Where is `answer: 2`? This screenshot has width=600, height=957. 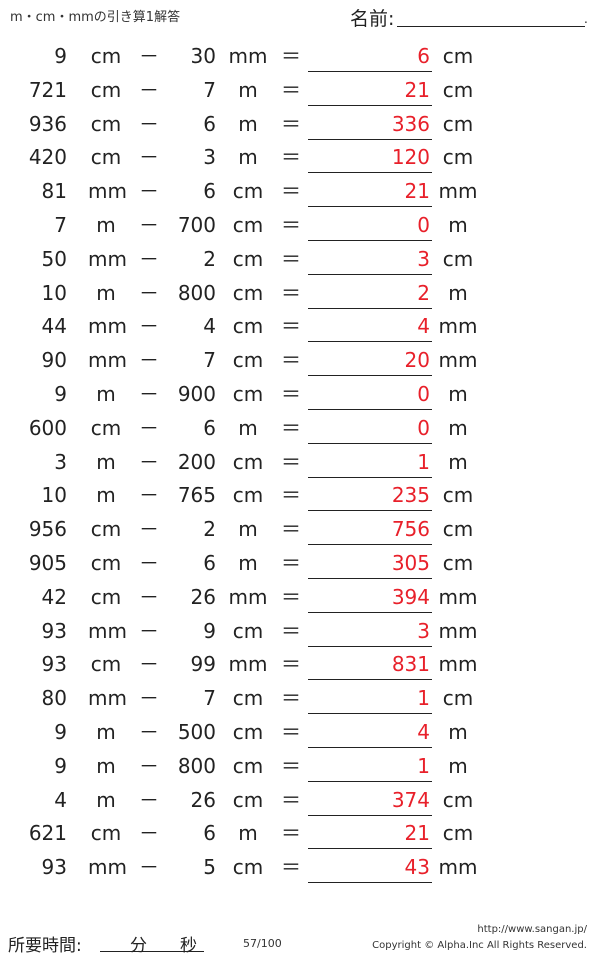 answer: 2 is located at coordinates (423, 292).